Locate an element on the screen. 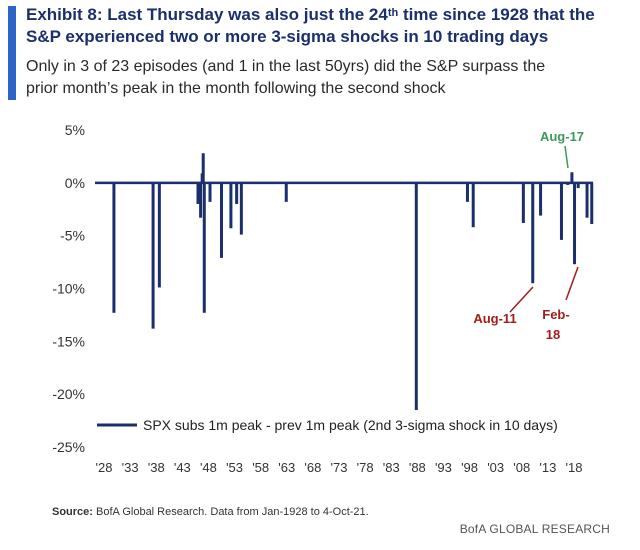 This screenshot has height=550, width=640. x-tick-label: '28 is located at coordinates (104, 467).